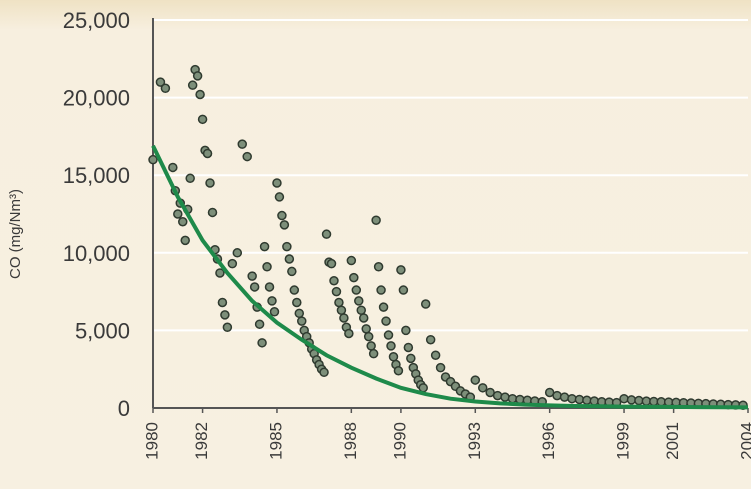 The image size is (751, 489). What do you see at coordinates (96, 175) in the screenshot?
I see `y-tick-label: 15,000` at bounding box center [96, 175].